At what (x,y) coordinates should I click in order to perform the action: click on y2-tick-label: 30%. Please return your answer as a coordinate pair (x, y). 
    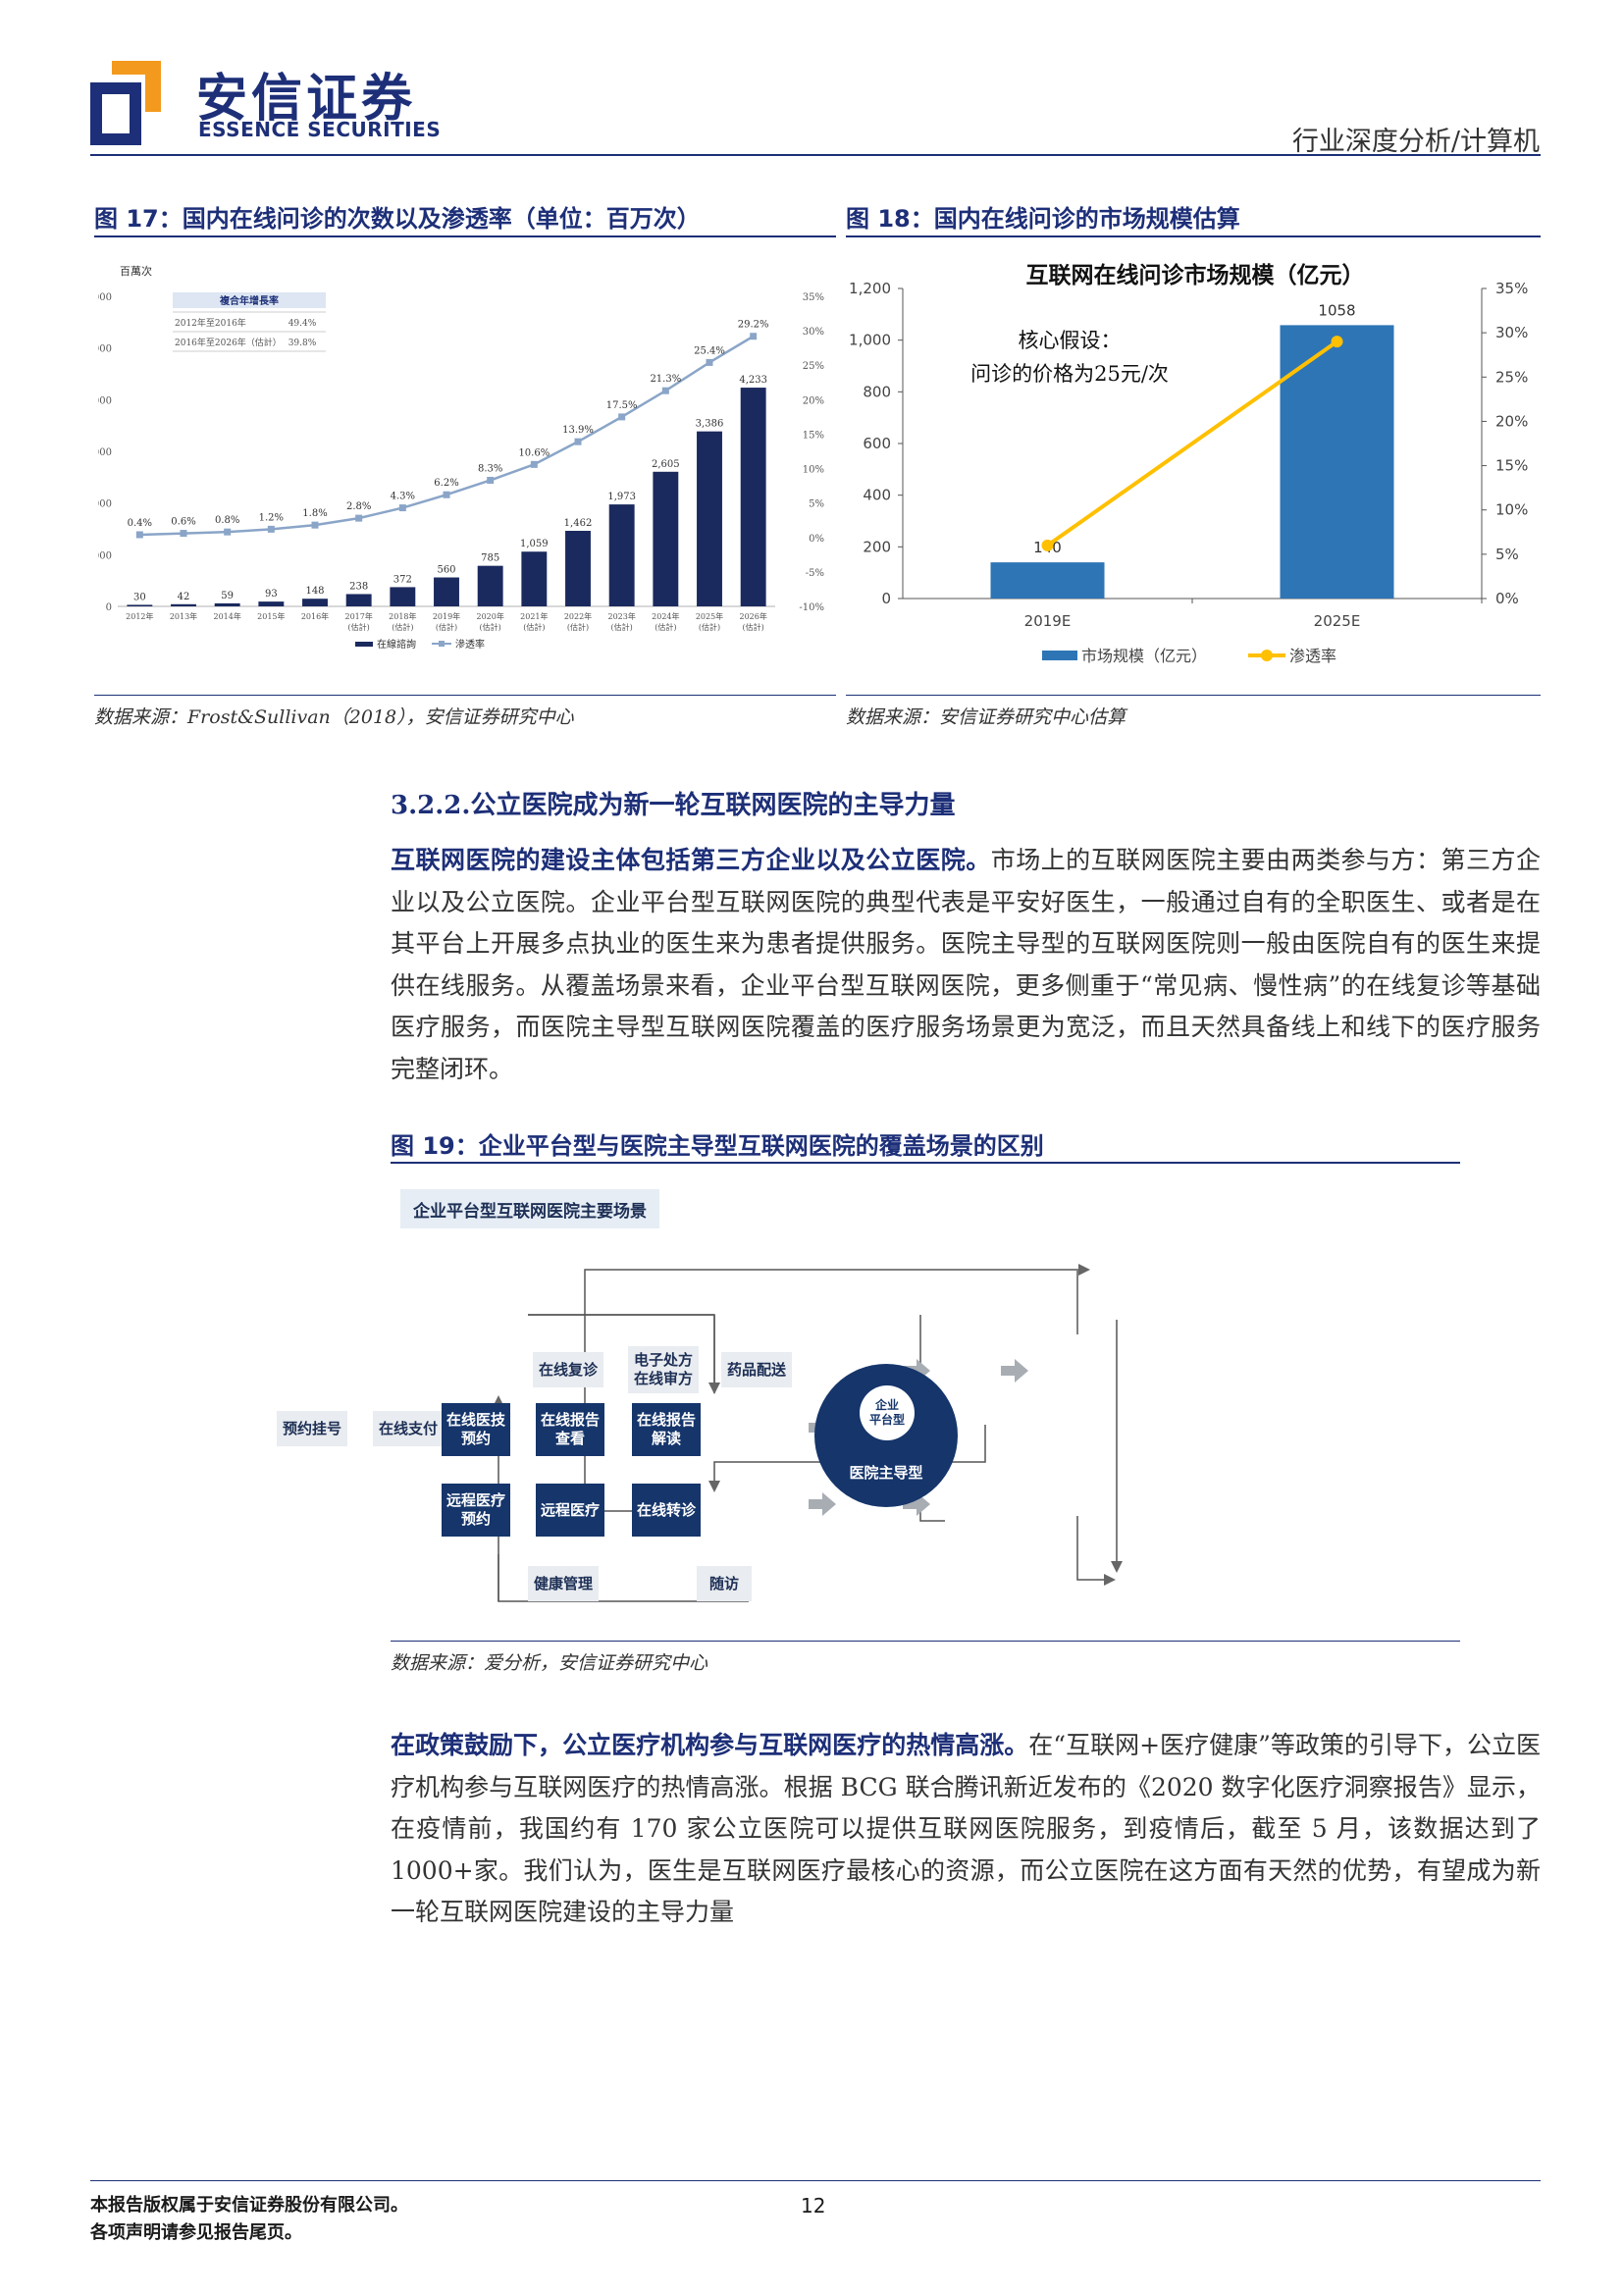
    Looking at the image, I should click on (813, 332).